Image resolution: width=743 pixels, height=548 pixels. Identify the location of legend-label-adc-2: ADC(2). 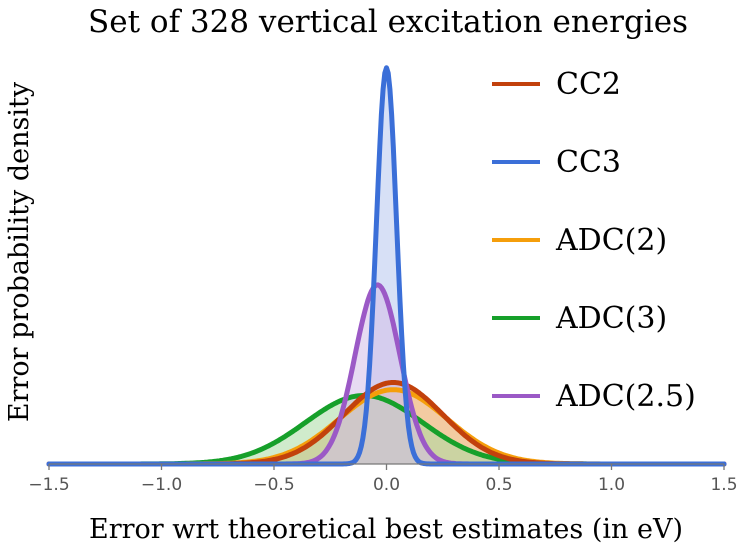
(611, 240).